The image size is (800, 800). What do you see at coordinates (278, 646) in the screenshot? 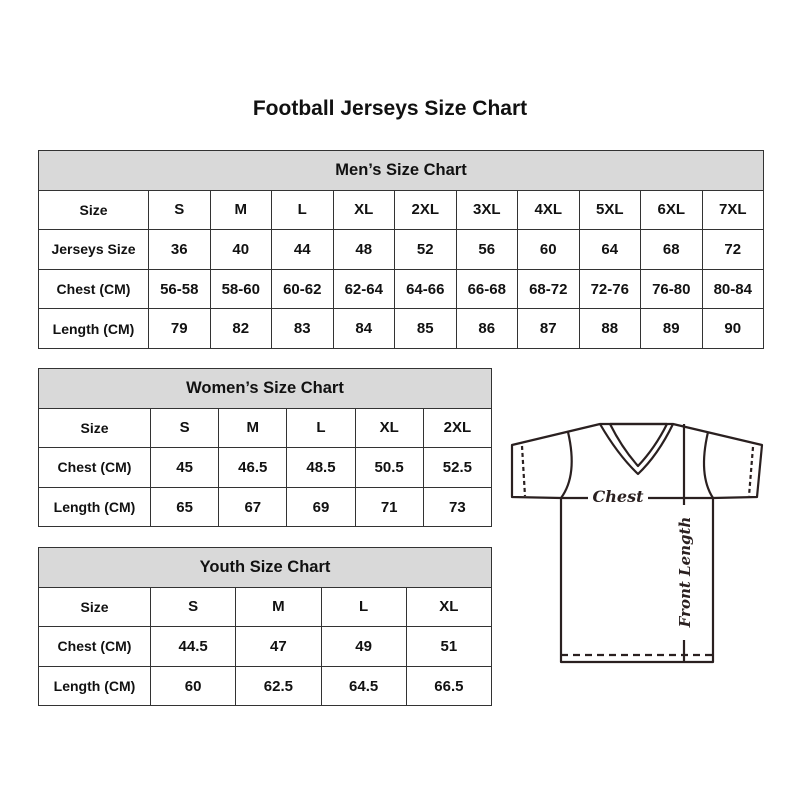
I see `table-cell: 47` at bounding box center [278, 646].